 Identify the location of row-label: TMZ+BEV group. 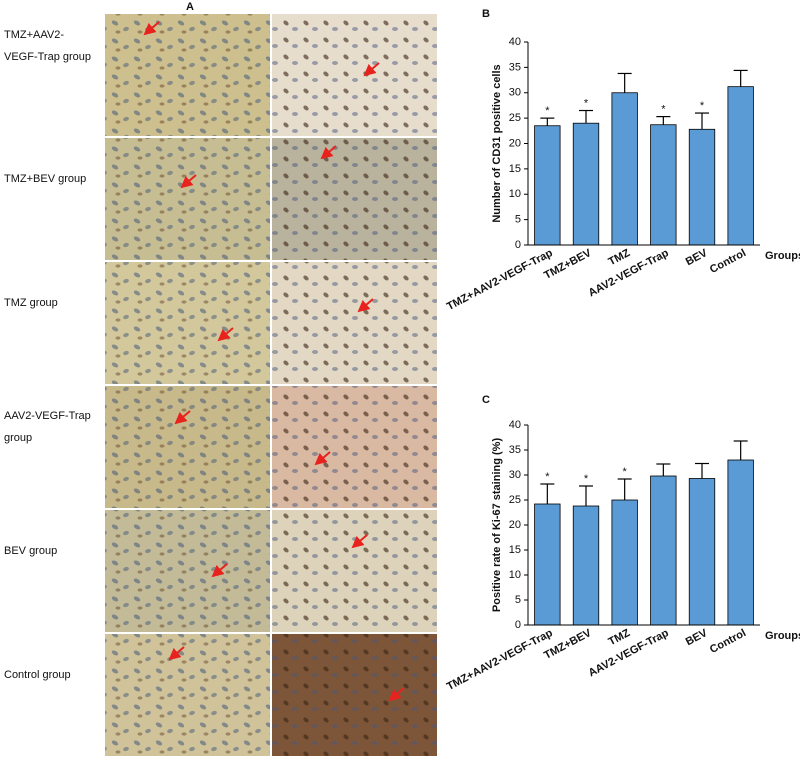
(45, 179).